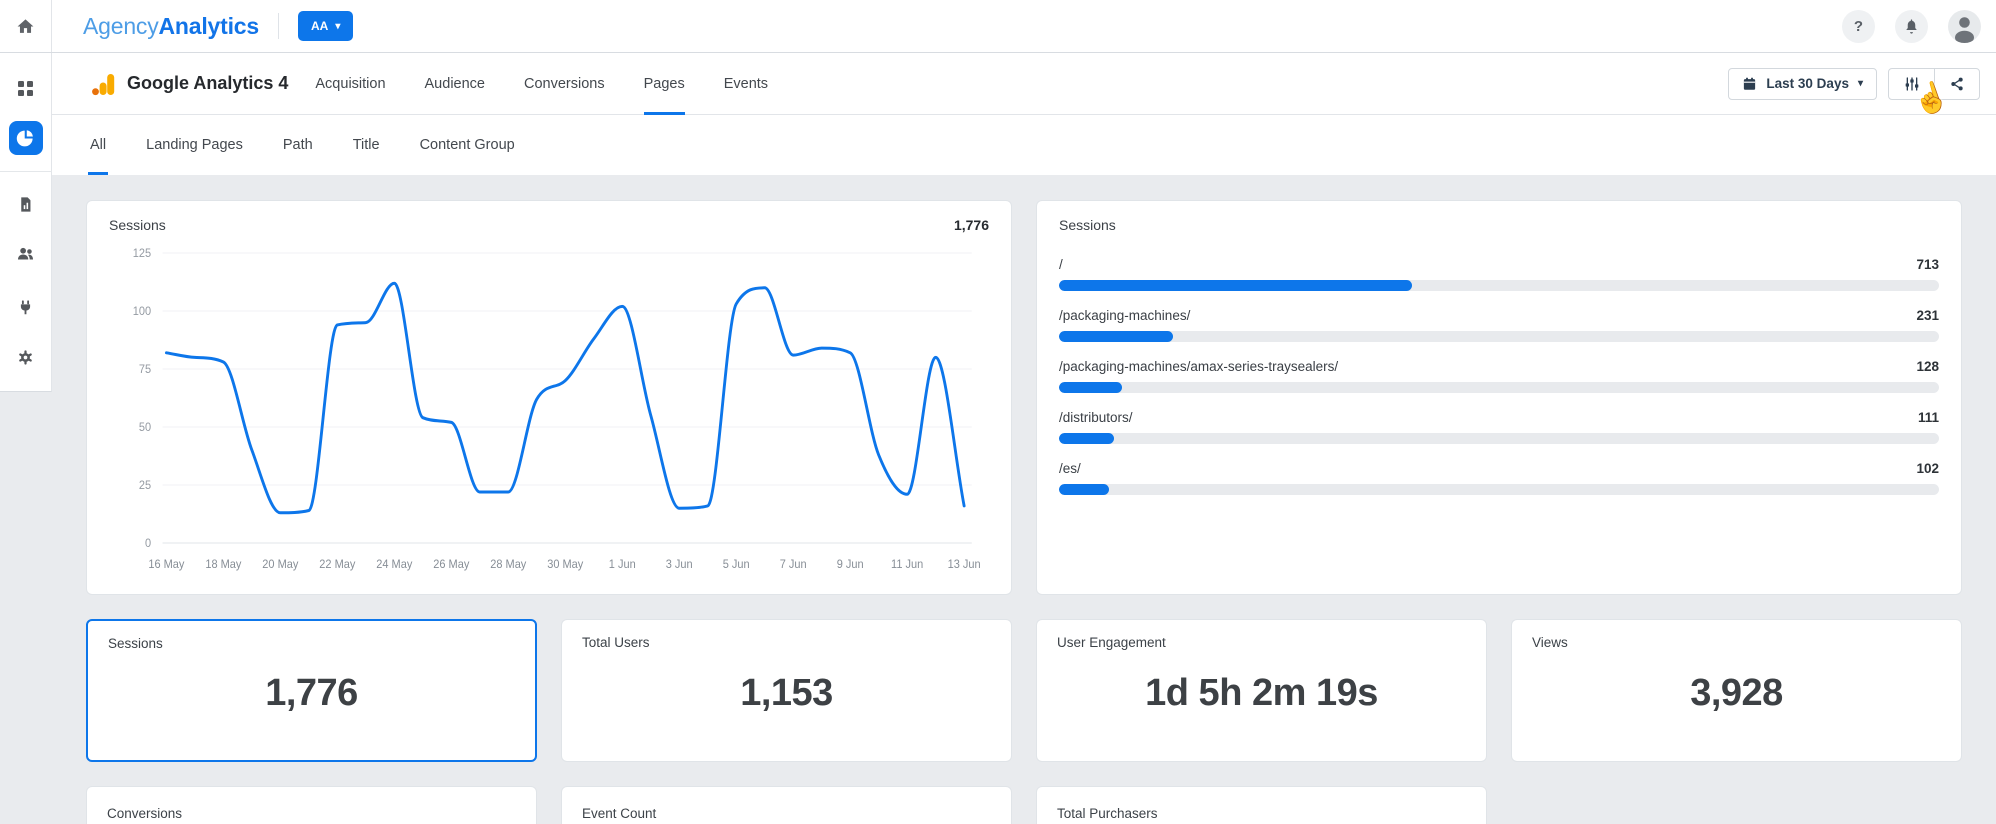 This screenshot has width=1996, height=824. I want to click on subtab-label: Title, so click(366, 145).